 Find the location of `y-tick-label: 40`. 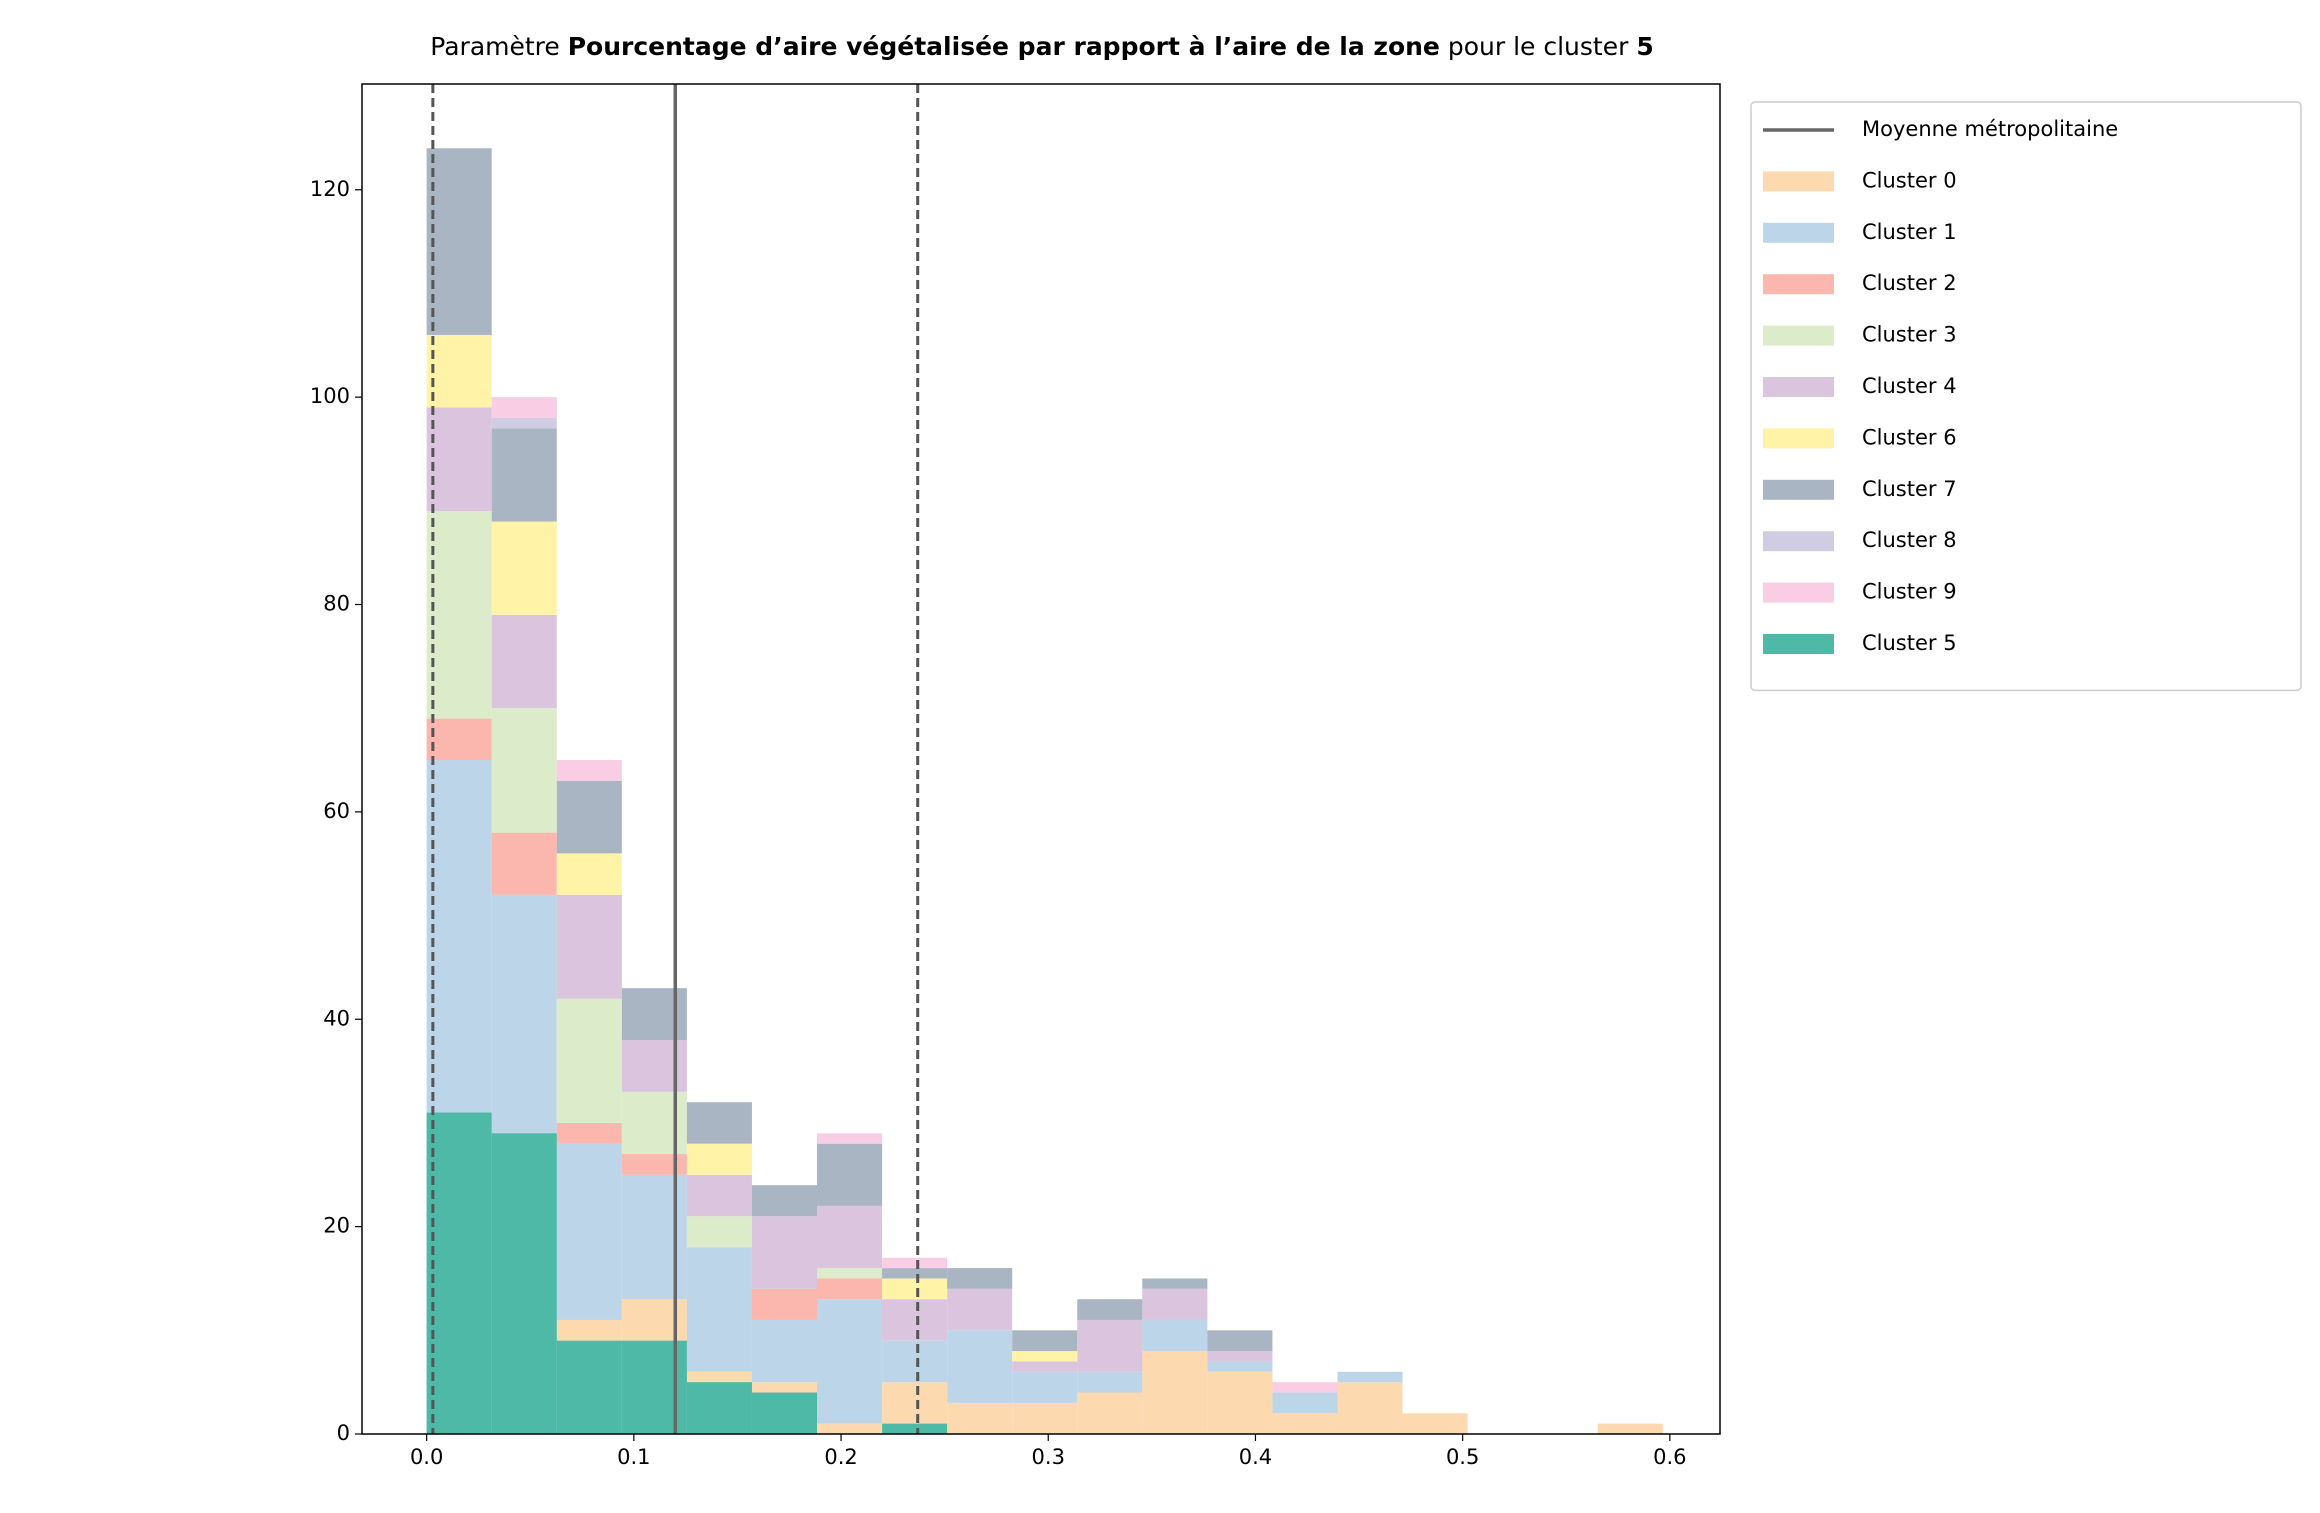

y-tick-label: 40 is located at coordinates (336, 1018).